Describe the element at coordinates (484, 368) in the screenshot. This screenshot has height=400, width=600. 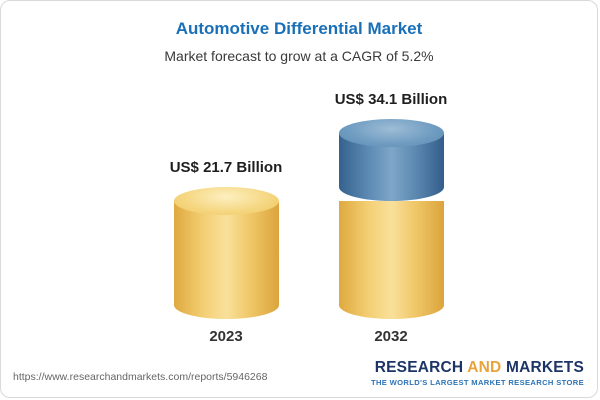
I see `logo-word-and: AND` at that location.